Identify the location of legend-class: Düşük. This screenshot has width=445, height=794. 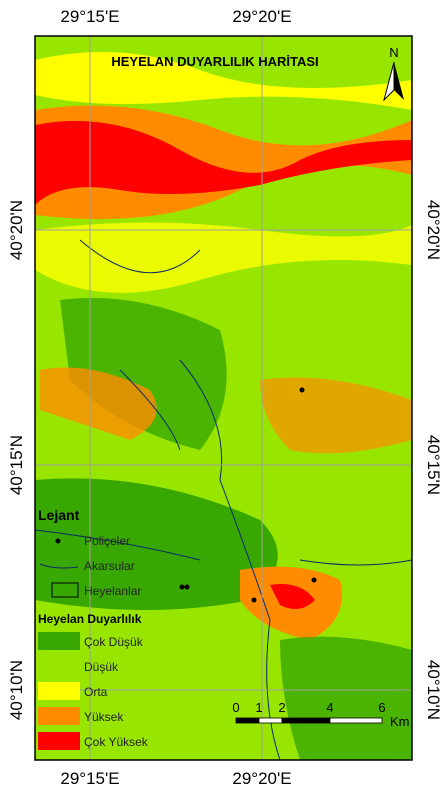
(101, 667).